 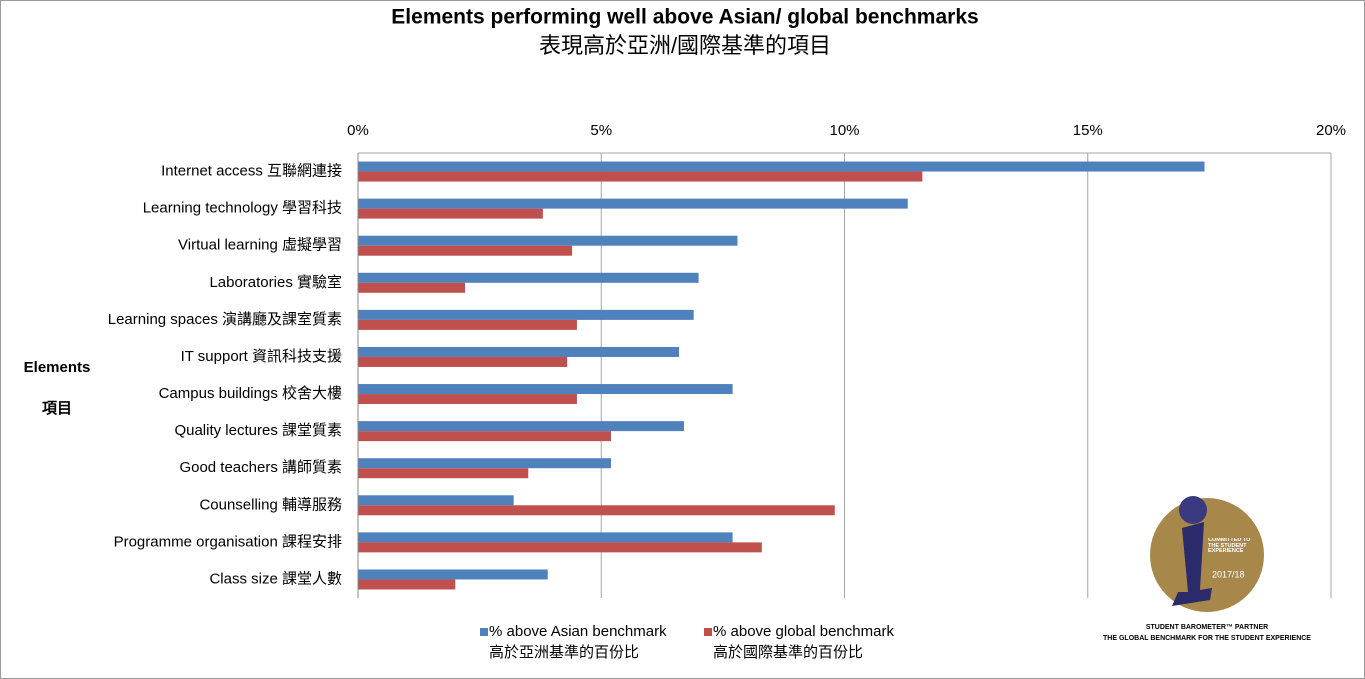 What do you see at coordinates (685, 45) in the screenshot?
I see `chart-subtitle: 表現高於亞洲/國際基準的項目` at bounding box center [685, 45].